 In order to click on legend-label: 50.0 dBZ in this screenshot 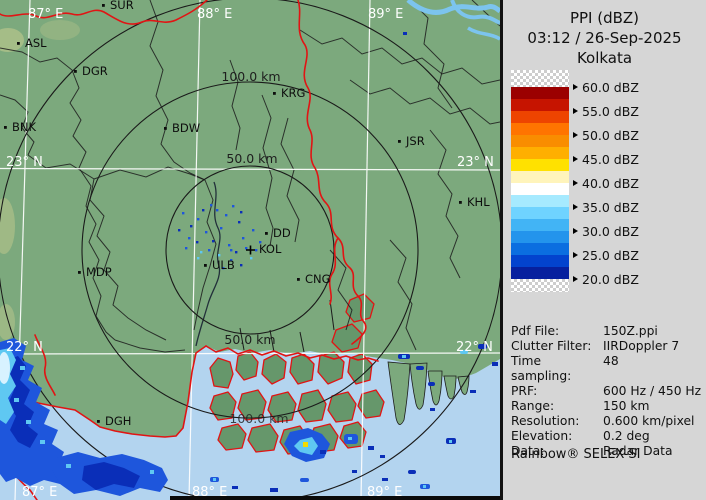, I will do `click(610, 135)`.